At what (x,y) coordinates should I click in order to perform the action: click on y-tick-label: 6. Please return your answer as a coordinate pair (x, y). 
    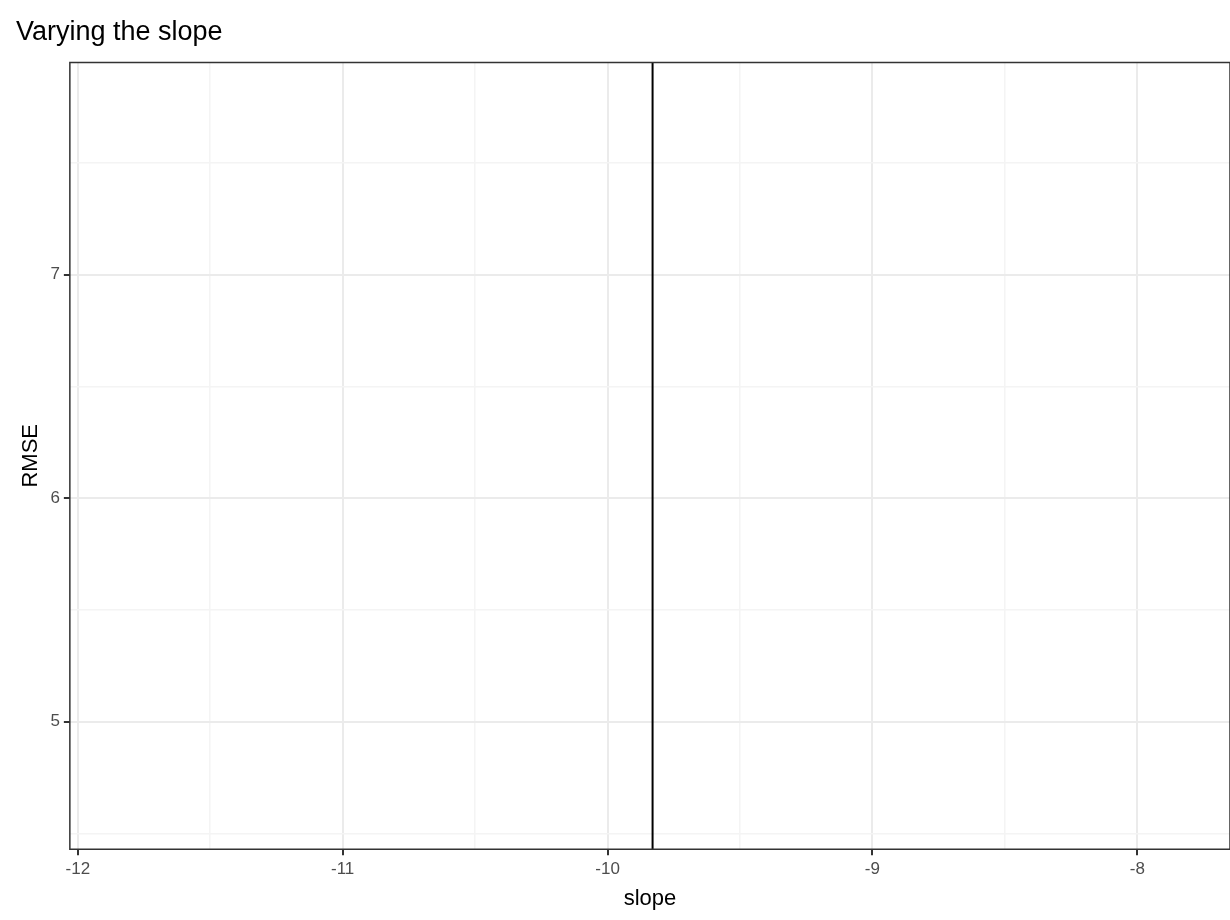
    Looking at the image, I should click on (55, 497).